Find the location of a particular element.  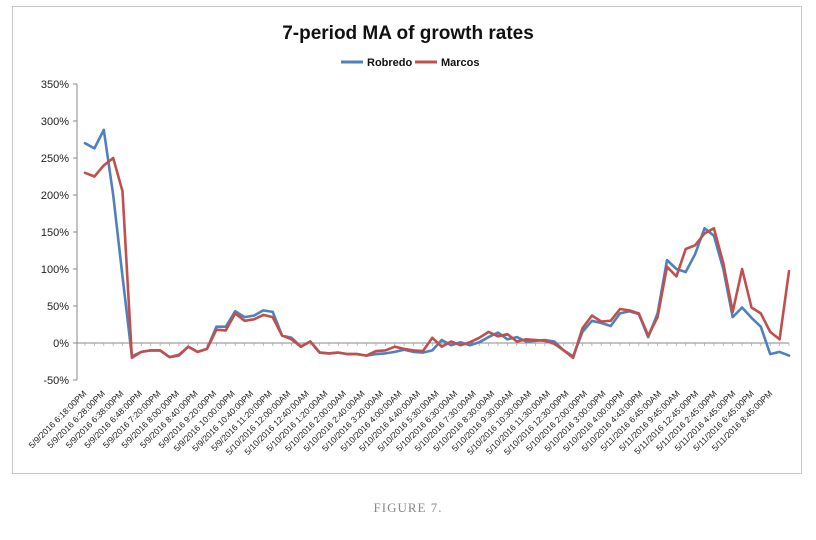

y-tick-label: 150% is located at coordinates (55, 233).